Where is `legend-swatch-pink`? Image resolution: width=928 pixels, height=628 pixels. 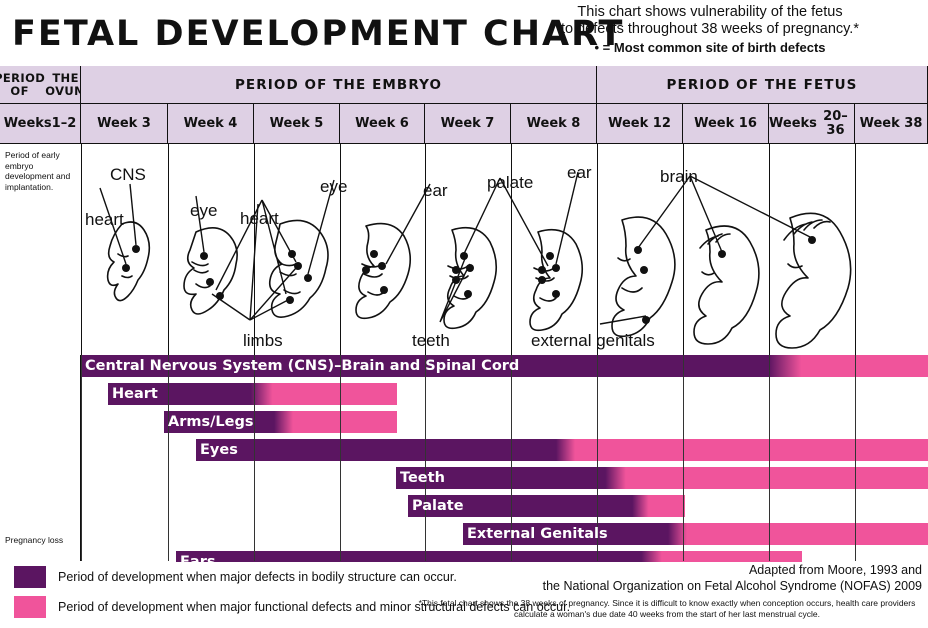 legend-swatch-pink is located at coordinates (30, 607).